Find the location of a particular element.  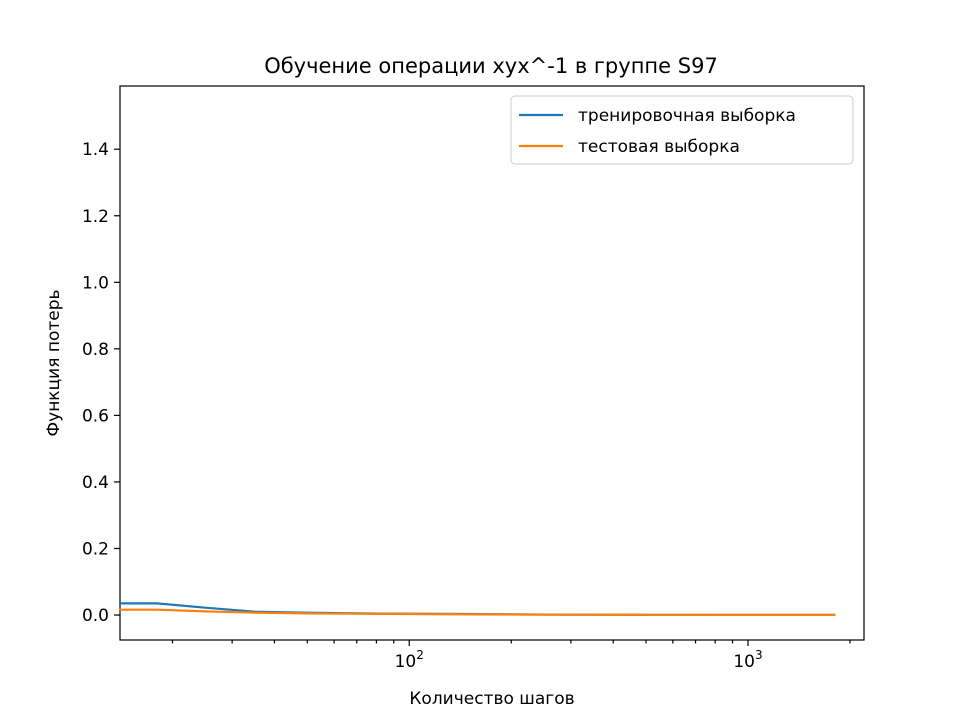

legend-box is located at coordinates (682, 130).